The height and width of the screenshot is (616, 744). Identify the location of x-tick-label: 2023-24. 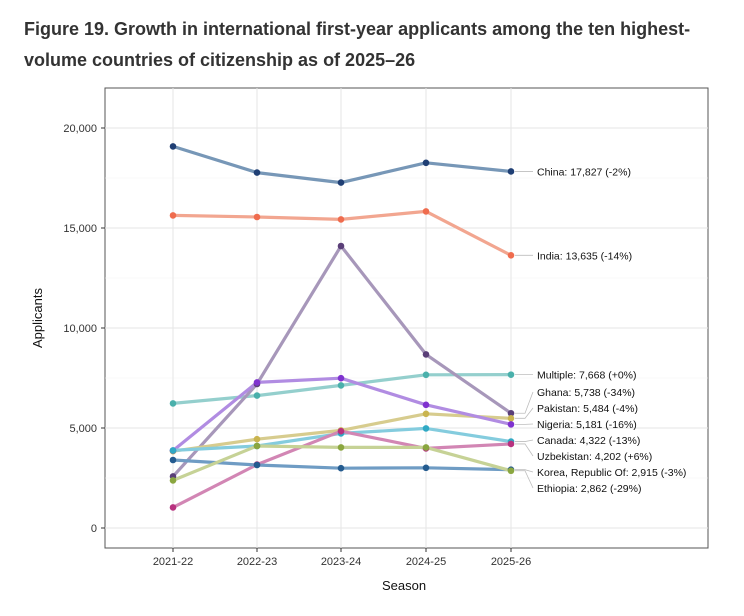
(341, 562).